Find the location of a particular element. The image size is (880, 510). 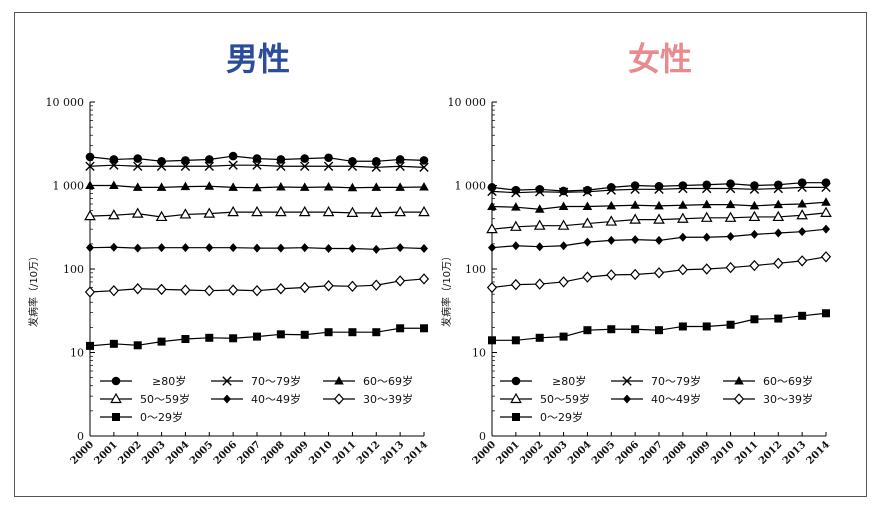

x-tick-label: 2004 is located at coordinates (177, 452).